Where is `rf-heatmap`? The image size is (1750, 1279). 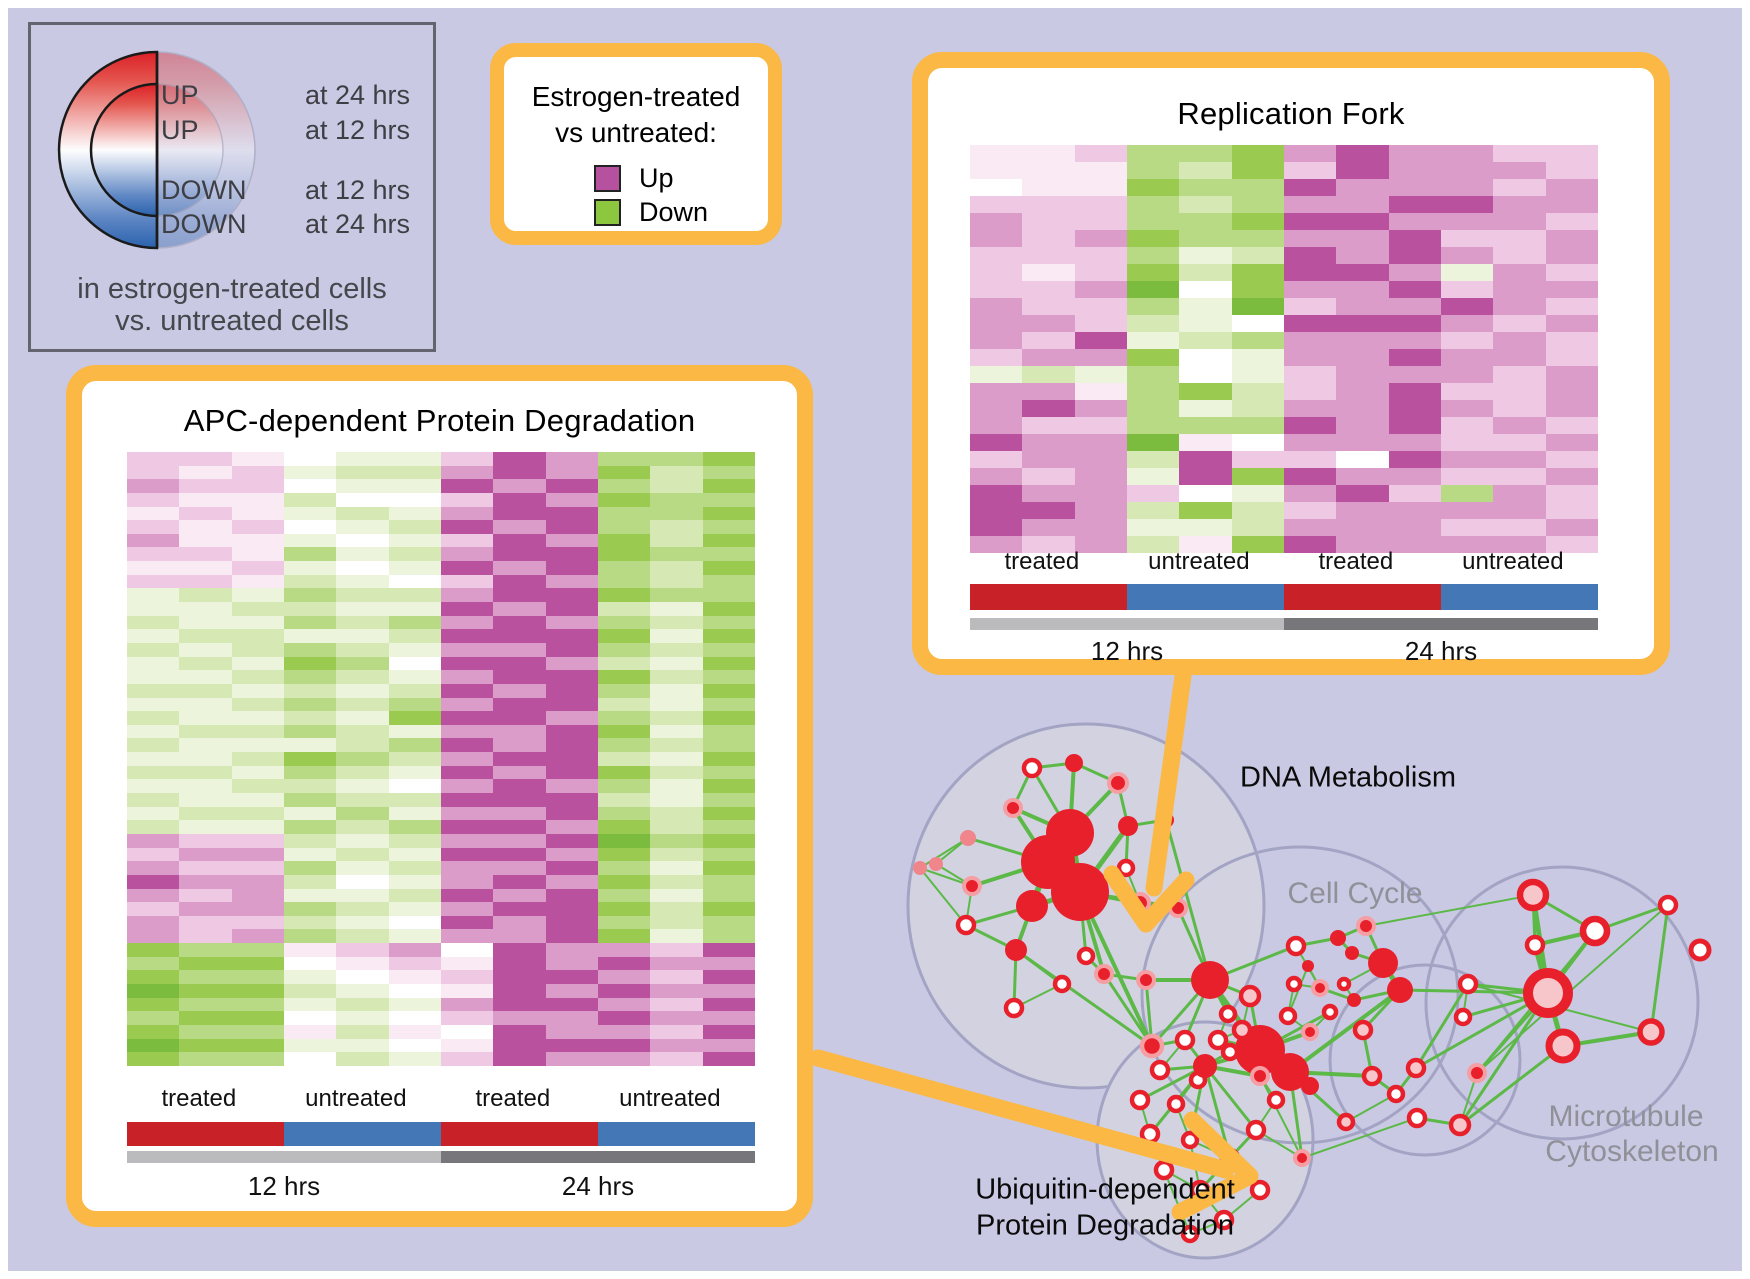 rf-heatmap is located at coordinates (1284, 349).